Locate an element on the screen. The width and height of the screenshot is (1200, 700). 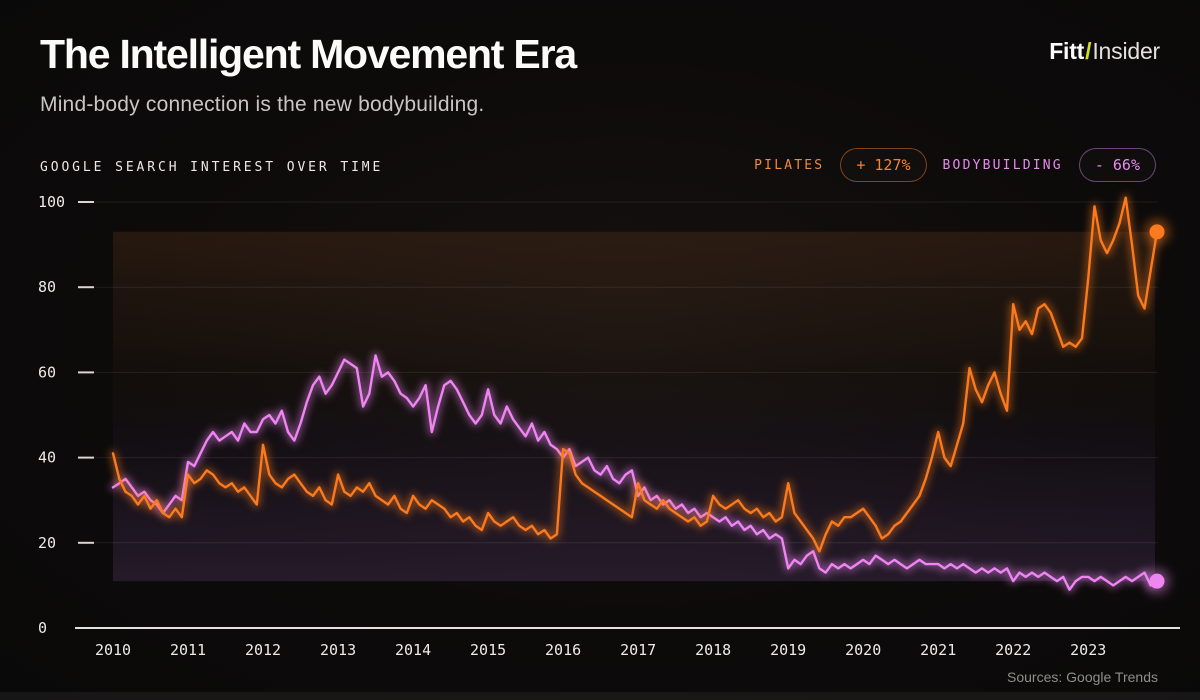
x-axis-label: 2021 is located at coordinates (938, 650).